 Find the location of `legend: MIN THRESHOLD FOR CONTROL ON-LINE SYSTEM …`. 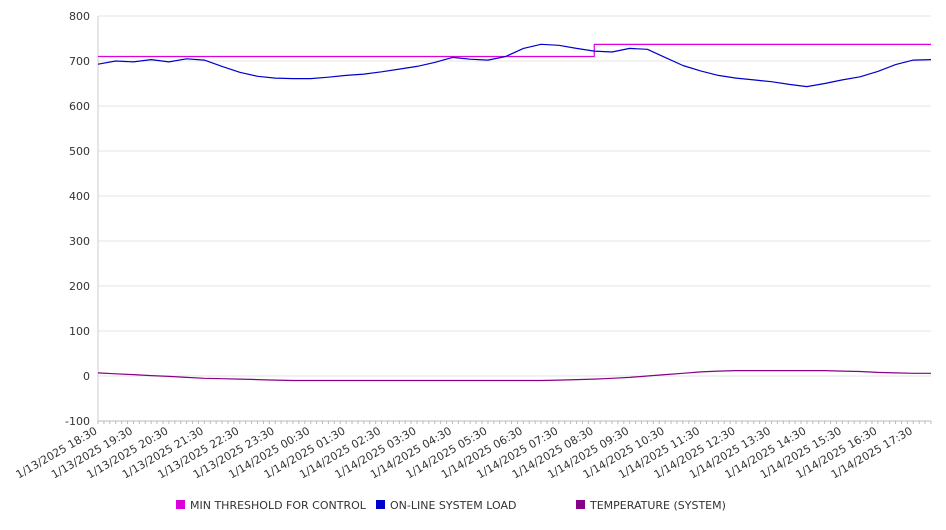

legend: MIN THRESHOLD FOR CONTROL ON-LINE SYSTEM … is located at coordinates (451, 505).